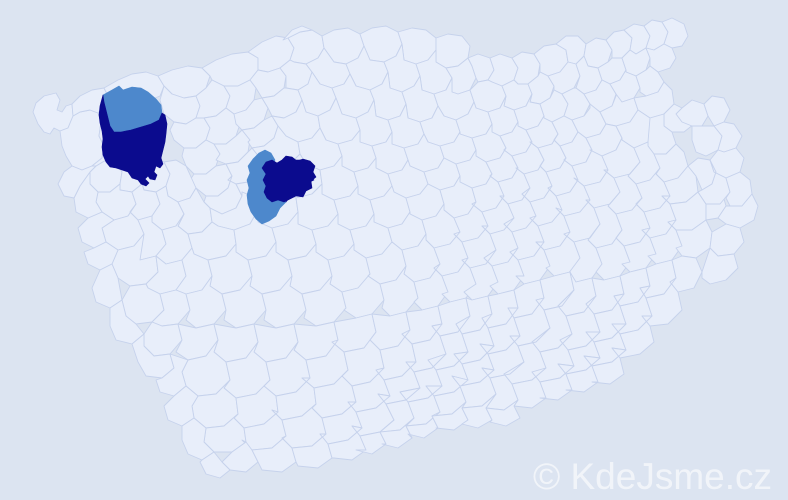 The height and width of the screenshot is (500, 788). I want to click on district-highlight-chomutov, so click(133, 140).